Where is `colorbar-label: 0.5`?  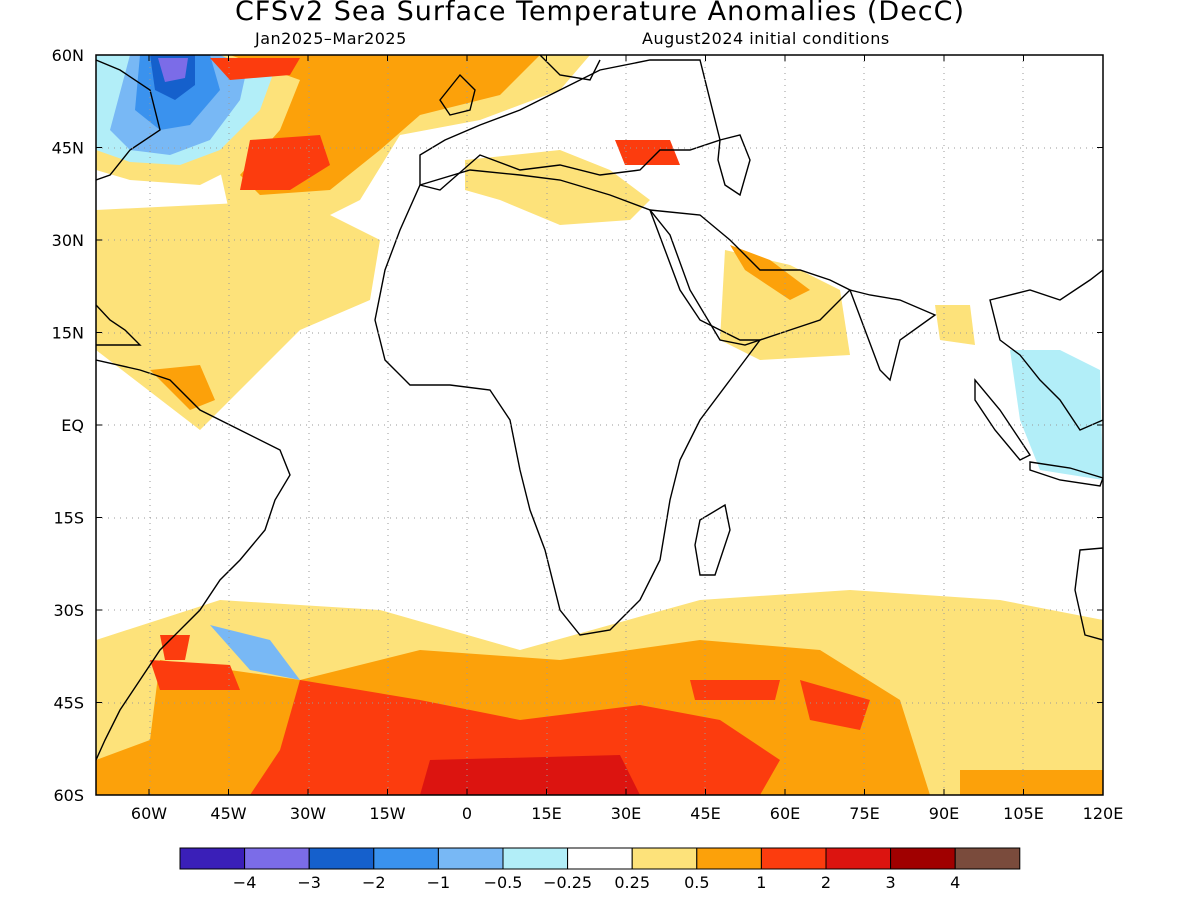 colorbar-label: 0.5 is located at coordinates (696, 882).